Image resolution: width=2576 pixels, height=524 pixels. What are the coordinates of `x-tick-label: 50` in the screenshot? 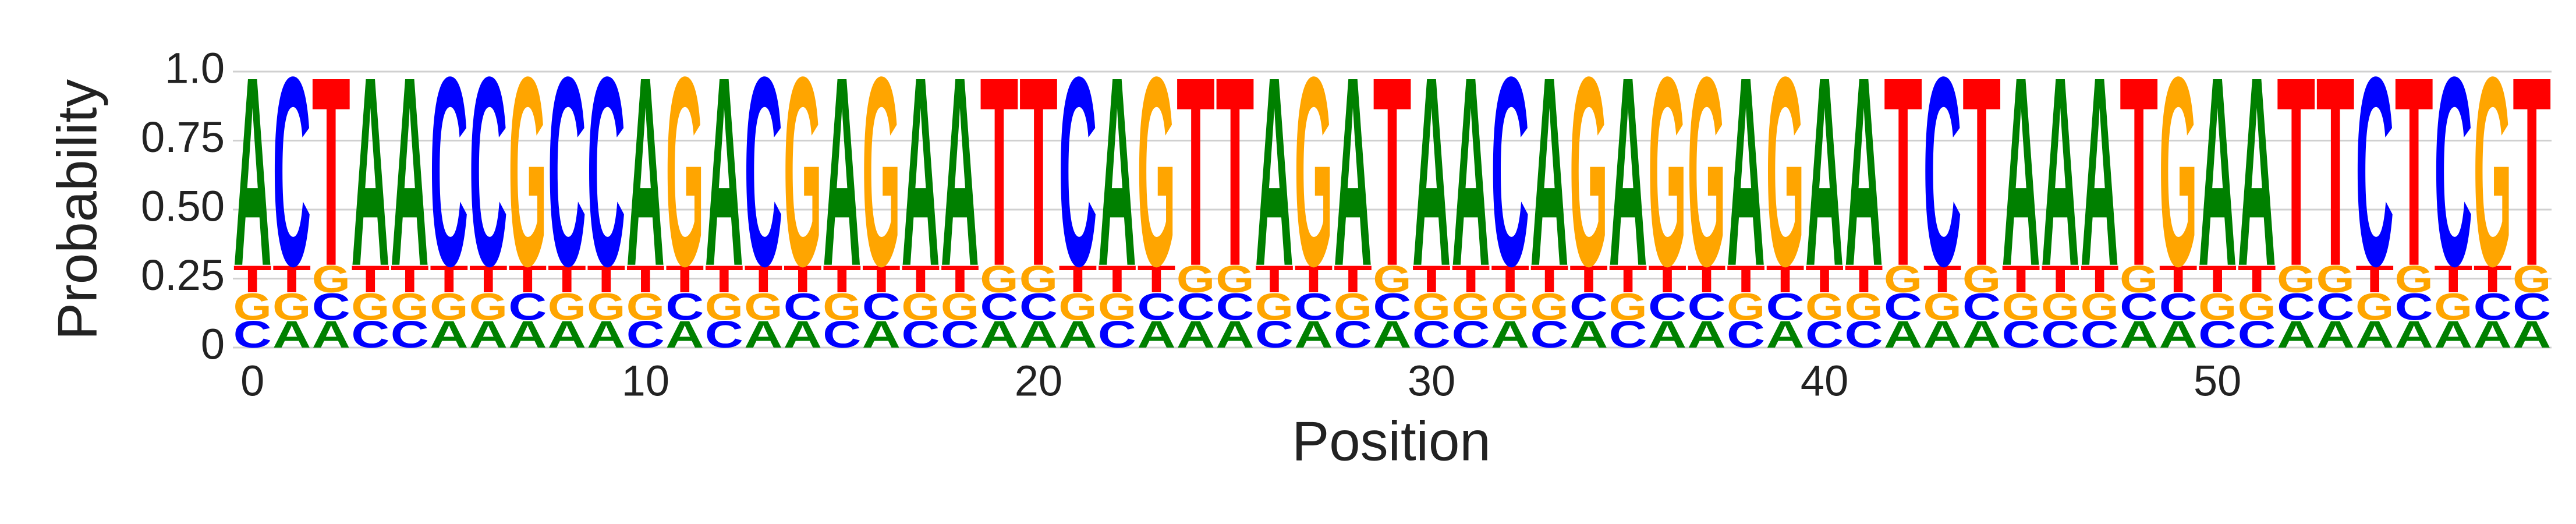 It's located at (2217, 381).